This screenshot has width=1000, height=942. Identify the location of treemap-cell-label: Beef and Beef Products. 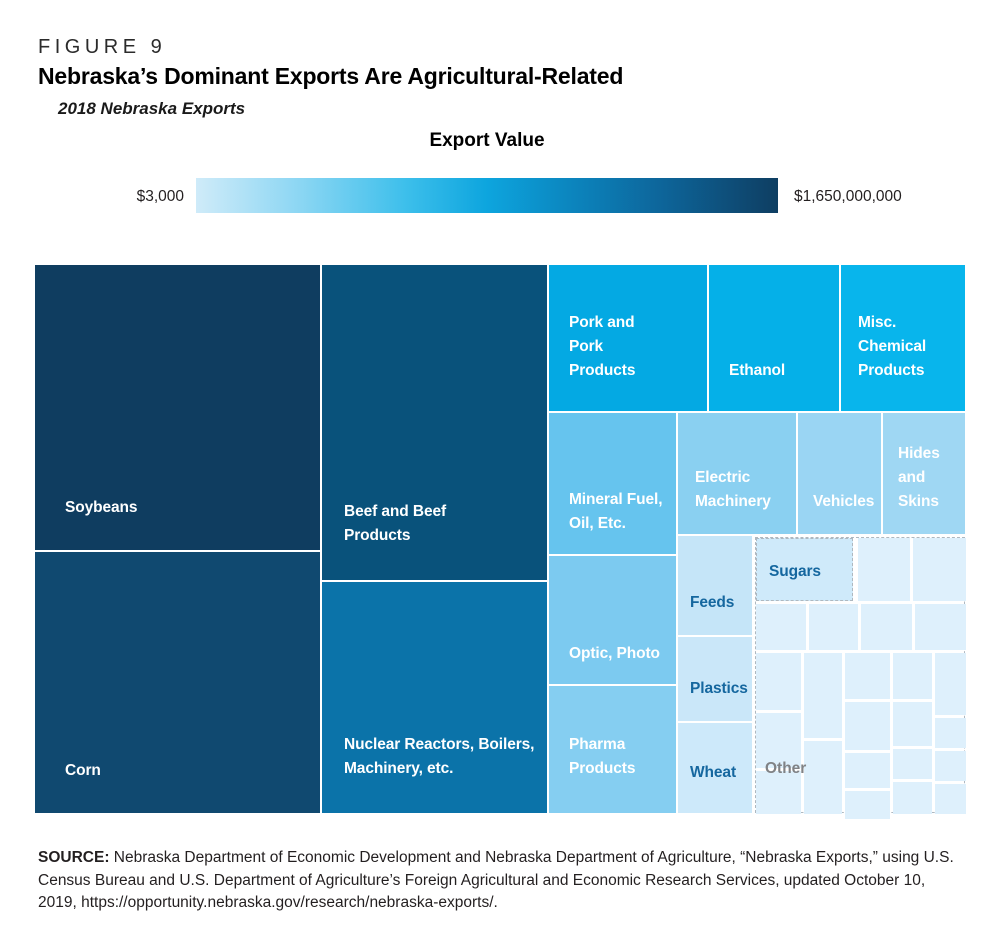
(395, 523).